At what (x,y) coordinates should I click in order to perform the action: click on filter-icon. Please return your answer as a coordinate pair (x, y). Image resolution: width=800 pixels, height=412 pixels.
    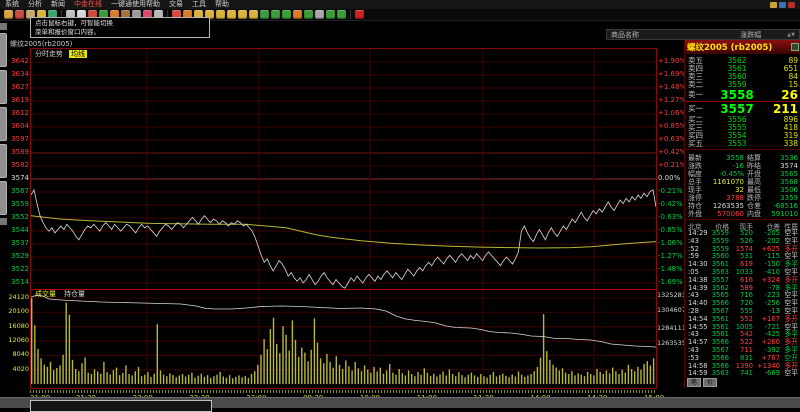
    Looking at the image, I should click on (136, 14).